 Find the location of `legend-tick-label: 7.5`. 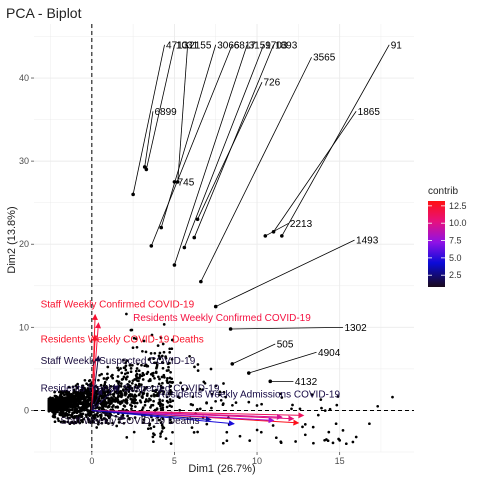

legend-tick-label: 7.5 is located at coordinates (455, 241).